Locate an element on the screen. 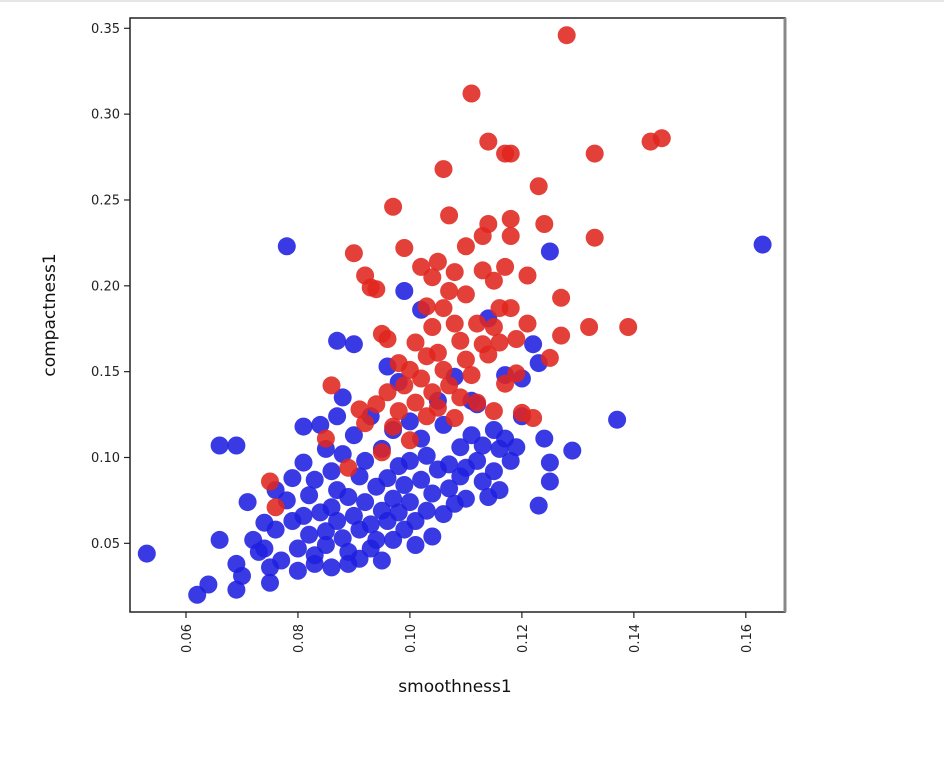 This screenshot has width=944, height=768. y-tick-label: 0.25 is located at coordinates (105, 200).